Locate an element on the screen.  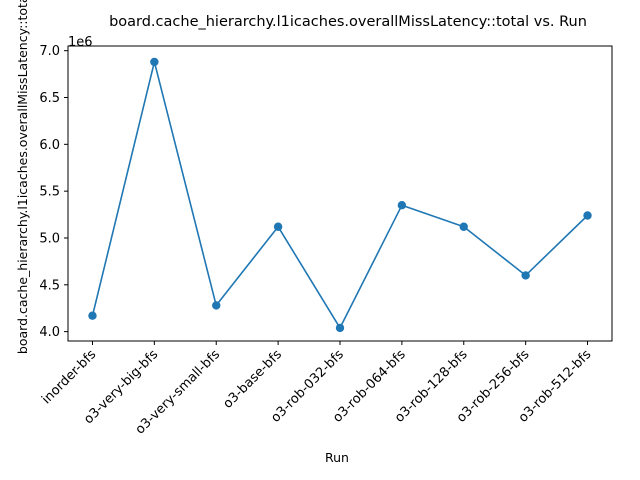
y-tick-label: 5.0 is located at coordinates (49, 238).